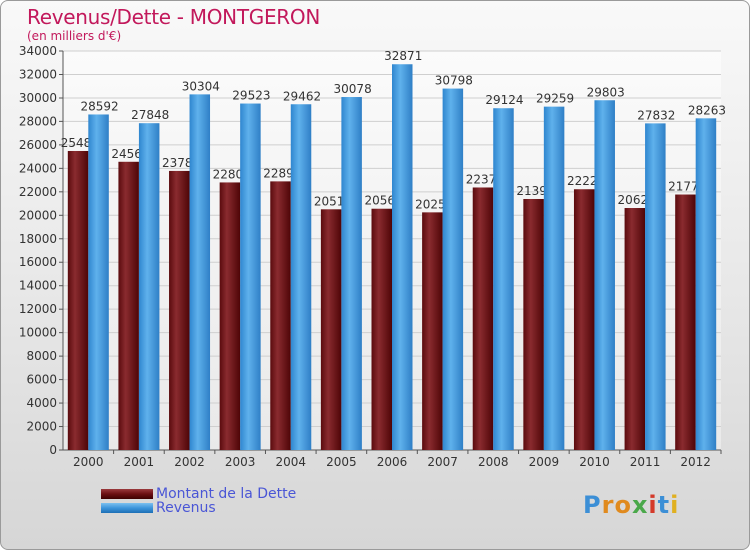  Describe the element at coordinates (228, 174) in the screenshot. I see `data-label-dette: 2280` at that location.